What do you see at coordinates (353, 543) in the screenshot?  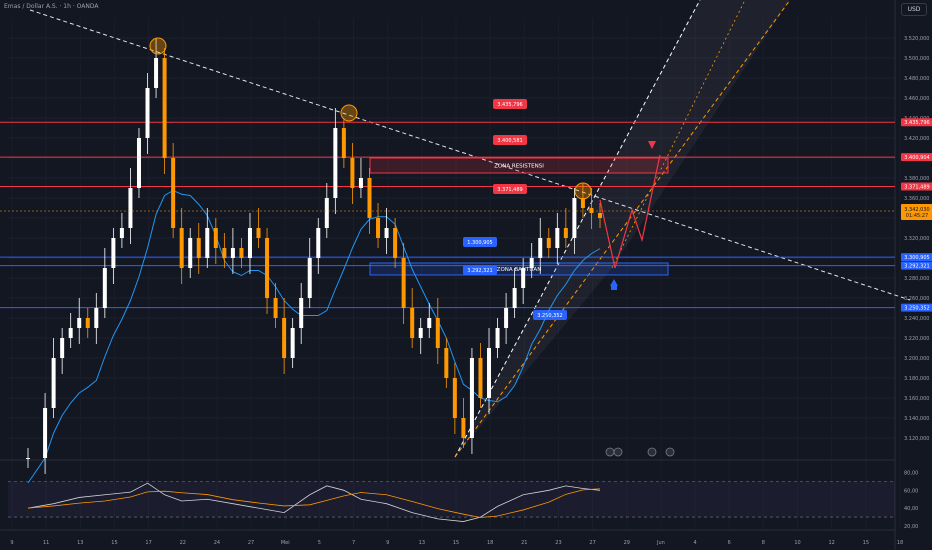 I see `x-tick-label: 7` at bounding box center [353, 543].